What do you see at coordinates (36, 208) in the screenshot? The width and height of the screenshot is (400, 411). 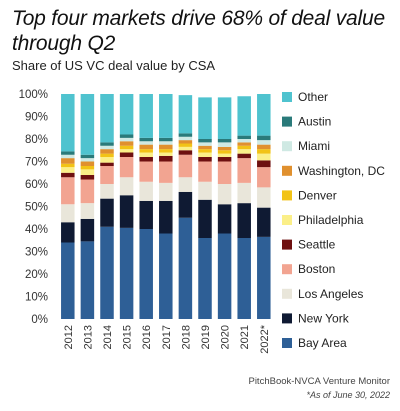 I see `y-tick-label: 50%` at bounding box center [36, 208].